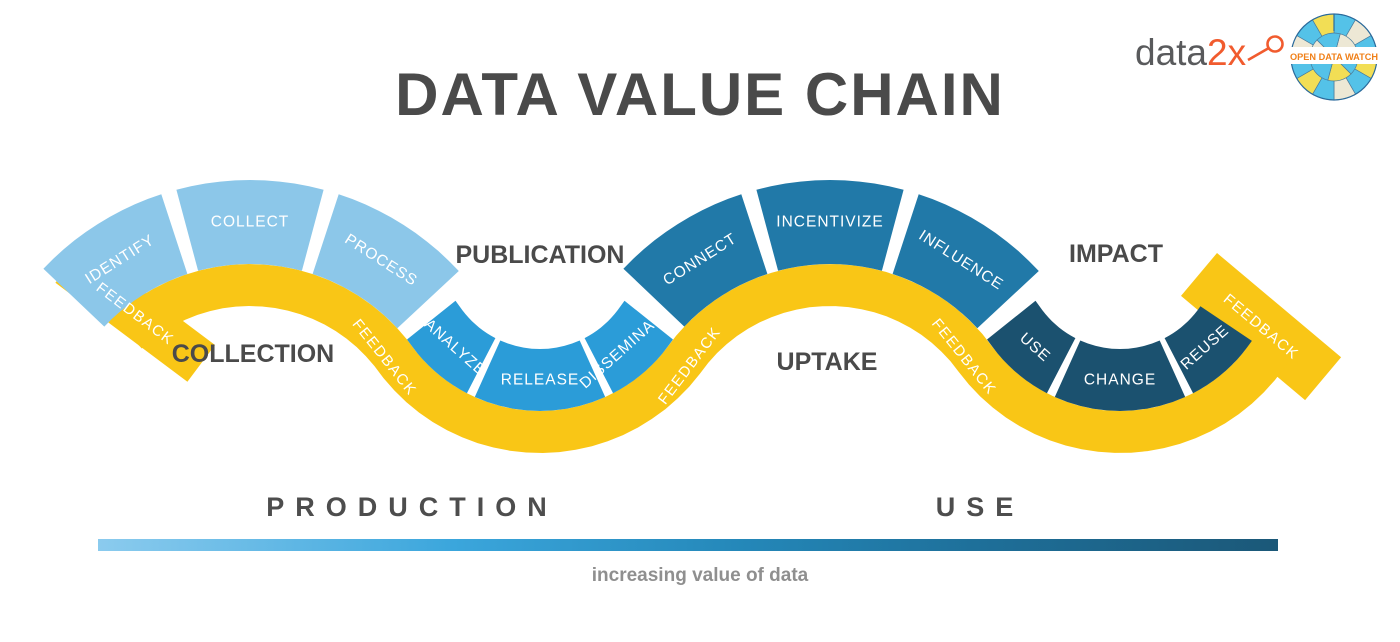 This screenshot has height=642, width=1400. What do you see at coordinates (1275, 44) in the screenshot?
I see `data2x-symbol-circle` at bounding box center [1275, 44].